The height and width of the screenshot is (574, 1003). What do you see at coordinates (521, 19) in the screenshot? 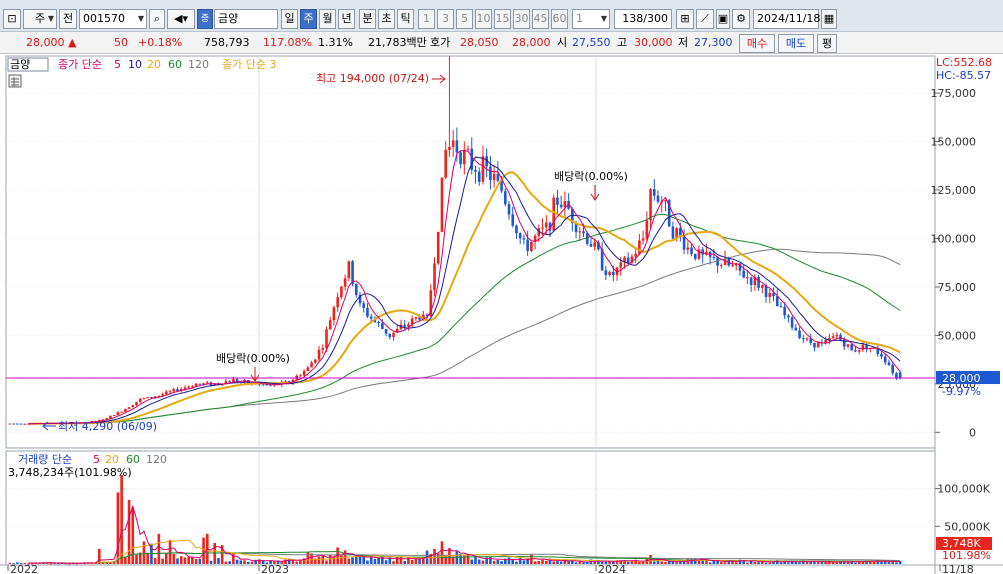
I see `count-30-button: 30` at bounding box center [521, 19].